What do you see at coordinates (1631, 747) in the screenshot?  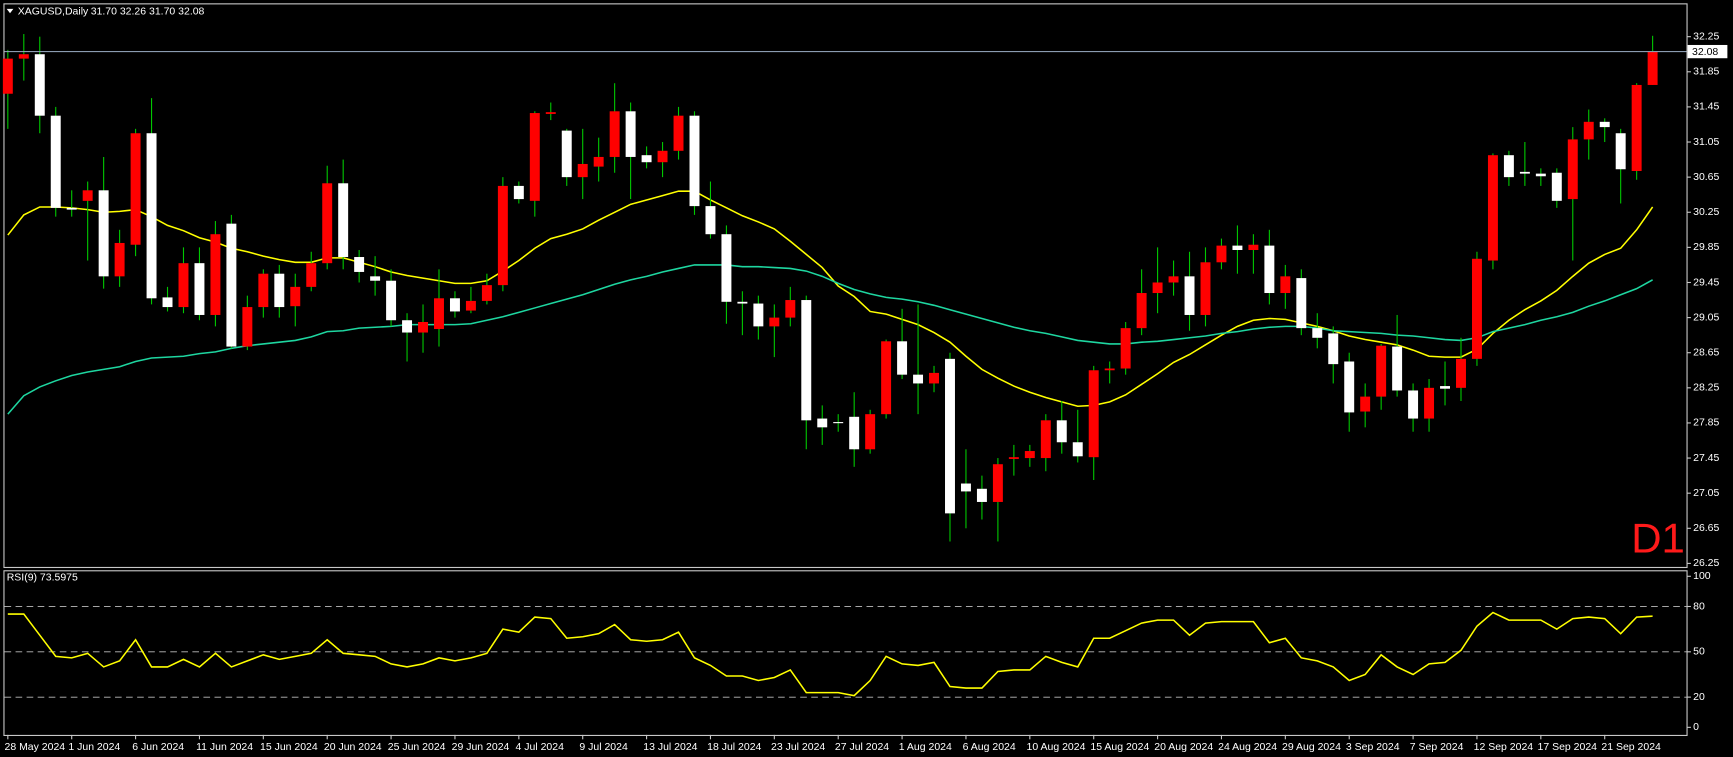 I see `x-tick-label: 21 Sep 2024` at bounding box center [1631, 747].